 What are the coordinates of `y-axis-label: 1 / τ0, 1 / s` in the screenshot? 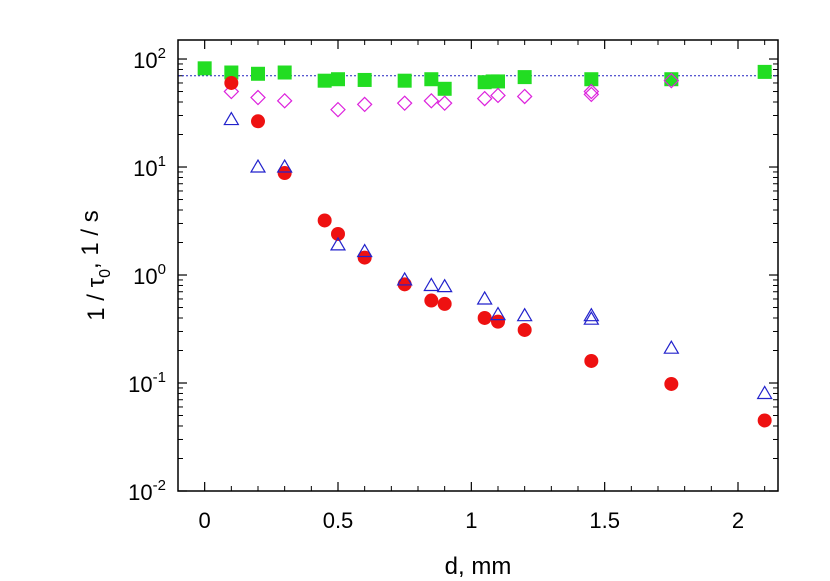 It's located at (95, 265).